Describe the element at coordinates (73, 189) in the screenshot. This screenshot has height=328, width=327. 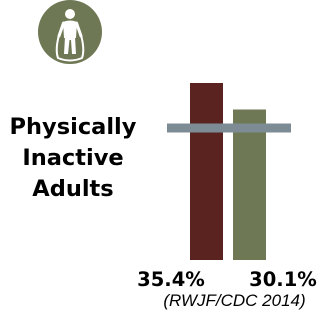
I see `title-line-3: Adults` at that location.